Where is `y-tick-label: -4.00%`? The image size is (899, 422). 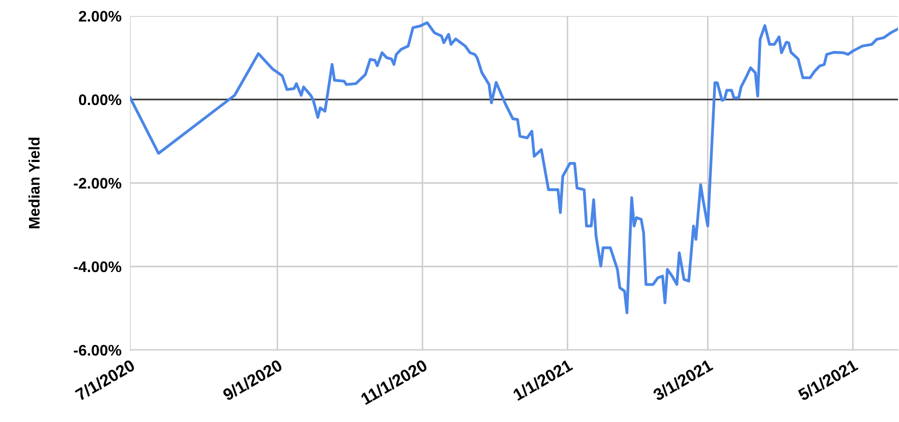
y-tick-label: -4.00% is located at coordinates (98, 266).